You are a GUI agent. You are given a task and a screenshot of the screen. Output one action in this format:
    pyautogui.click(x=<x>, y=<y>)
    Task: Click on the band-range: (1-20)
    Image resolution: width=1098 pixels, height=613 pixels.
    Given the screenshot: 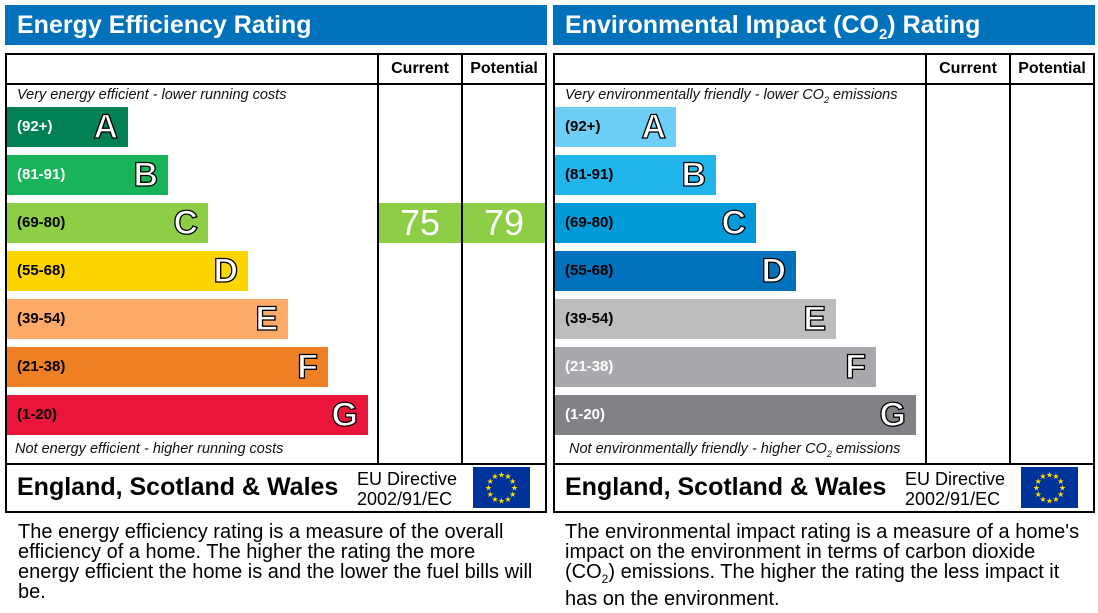 What is the action you would take?
    pyautogui.click(x=37, y=414)
    